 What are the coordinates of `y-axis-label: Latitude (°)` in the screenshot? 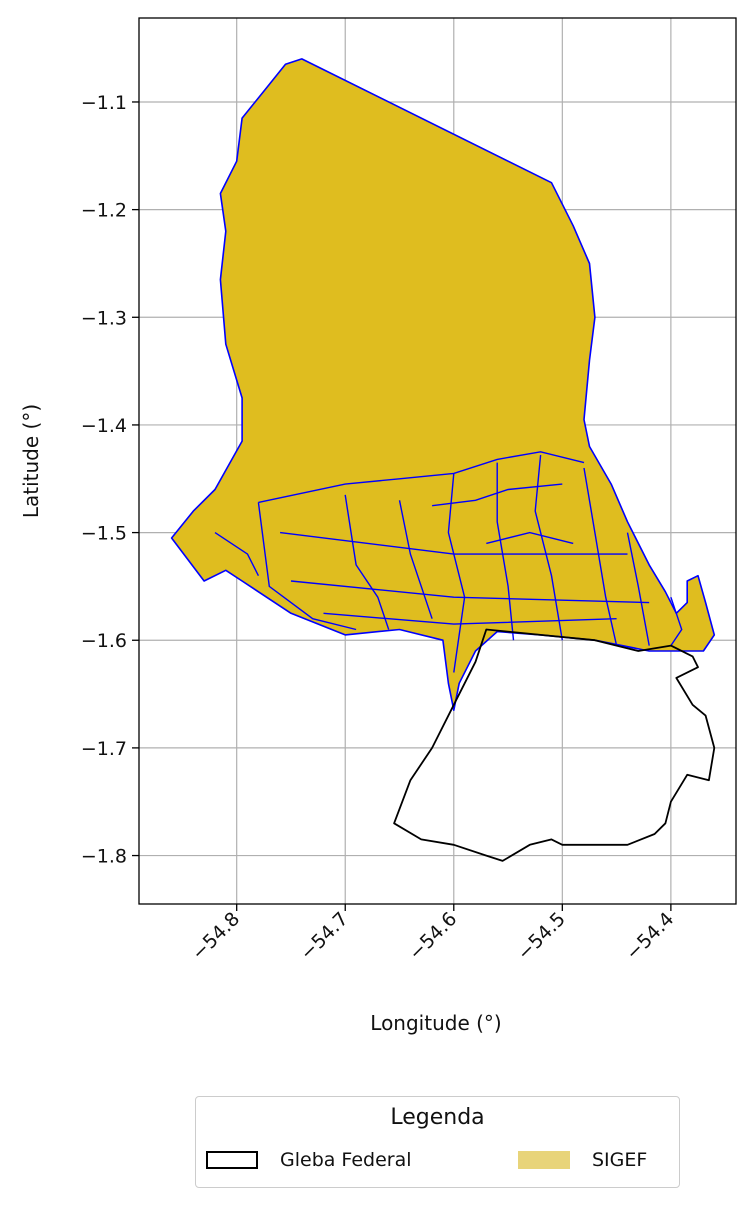 It's located at (31, 461).